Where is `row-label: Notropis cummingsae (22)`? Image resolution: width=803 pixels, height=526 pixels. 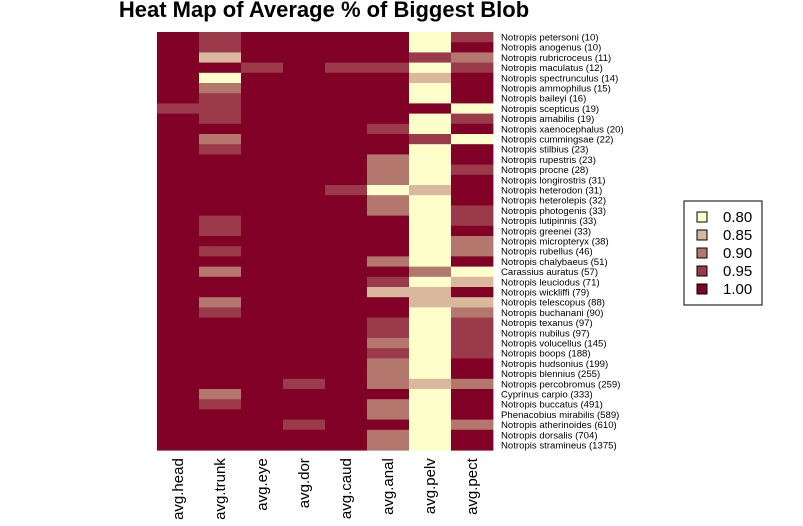 row-label: Notropis cummingsae (22) is located at coordinates (557, 140).